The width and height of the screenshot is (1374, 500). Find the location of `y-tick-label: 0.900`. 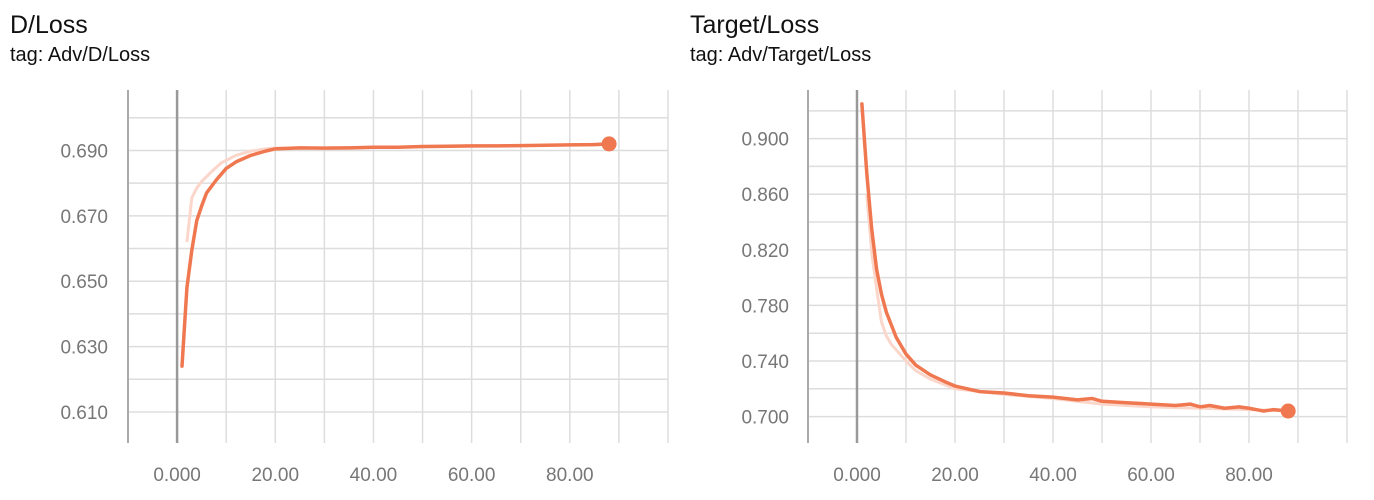

y-tick-label: 0.900 is located at coordinates (765, 140).